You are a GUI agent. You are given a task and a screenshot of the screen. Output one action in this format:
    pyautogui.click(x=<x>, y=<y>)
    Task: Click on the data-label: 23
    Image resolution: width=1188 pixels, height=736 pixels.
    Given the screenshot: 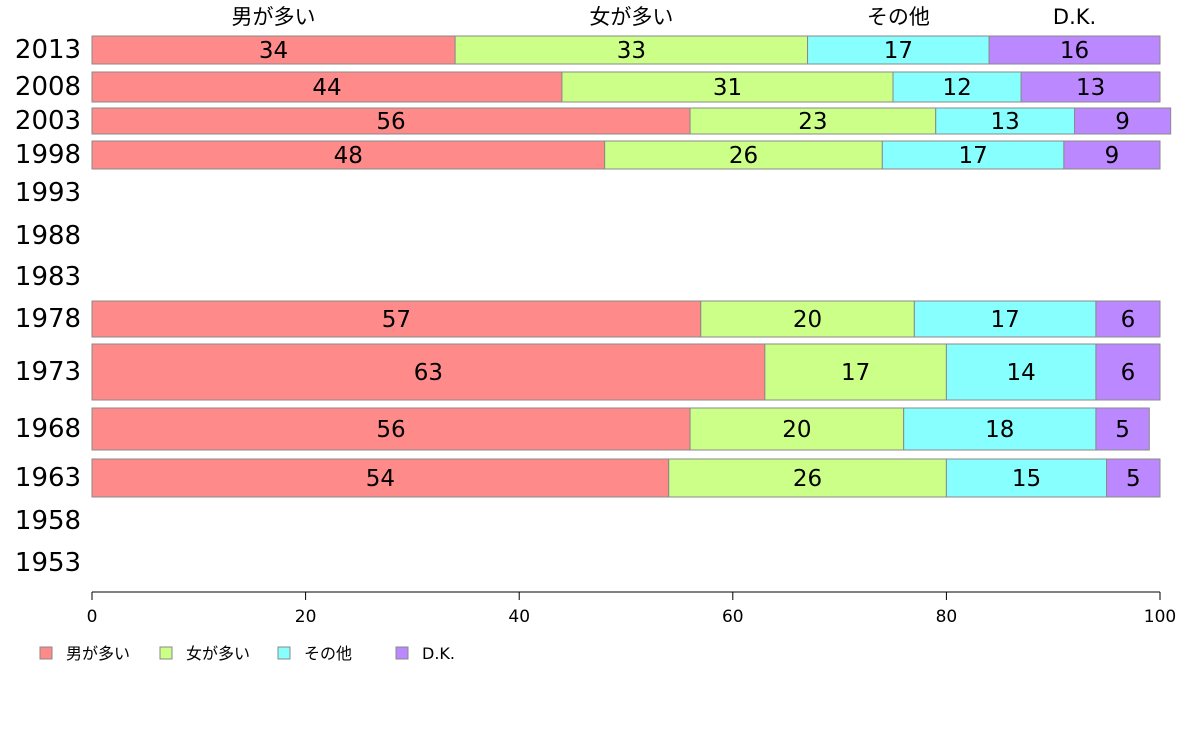 What is the action you would take?
    pyautogui.click(x=812, y=122)
    